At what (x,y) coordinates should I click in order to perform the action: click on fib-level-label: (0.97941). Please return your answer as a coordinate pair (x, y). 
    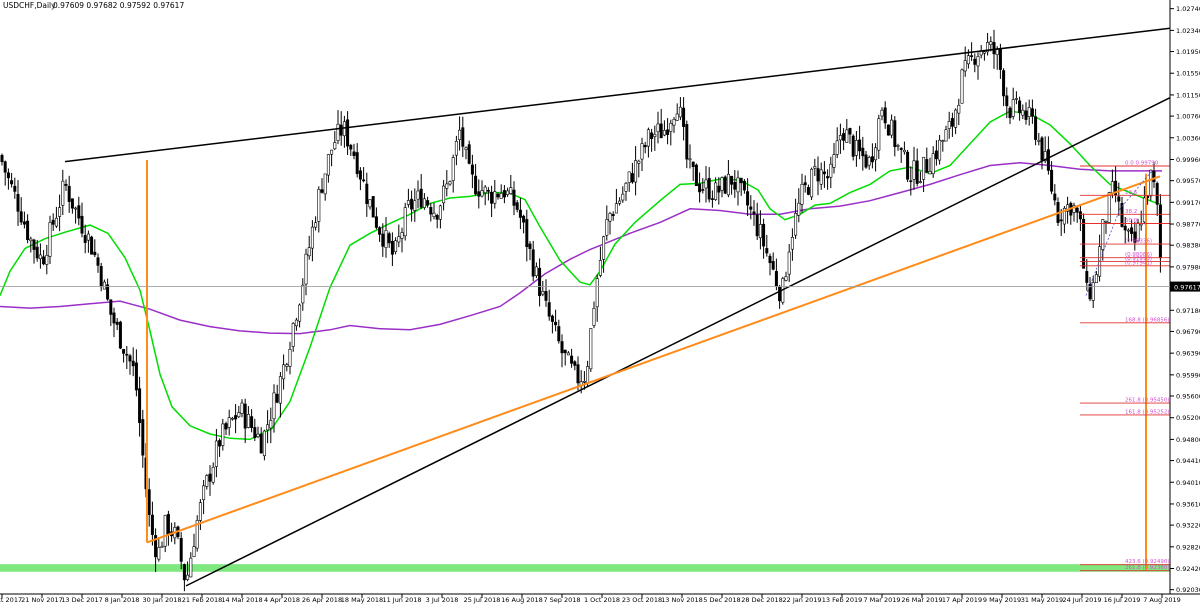
    Looking at the image, I should click on (1138, 263).